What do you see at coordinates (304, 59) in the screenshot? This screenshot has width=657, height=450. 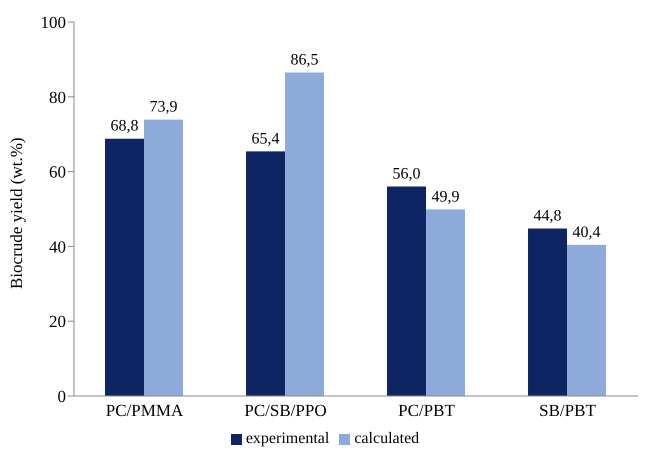 I see `data-label: 86,5` at bounding box center [304, 59].